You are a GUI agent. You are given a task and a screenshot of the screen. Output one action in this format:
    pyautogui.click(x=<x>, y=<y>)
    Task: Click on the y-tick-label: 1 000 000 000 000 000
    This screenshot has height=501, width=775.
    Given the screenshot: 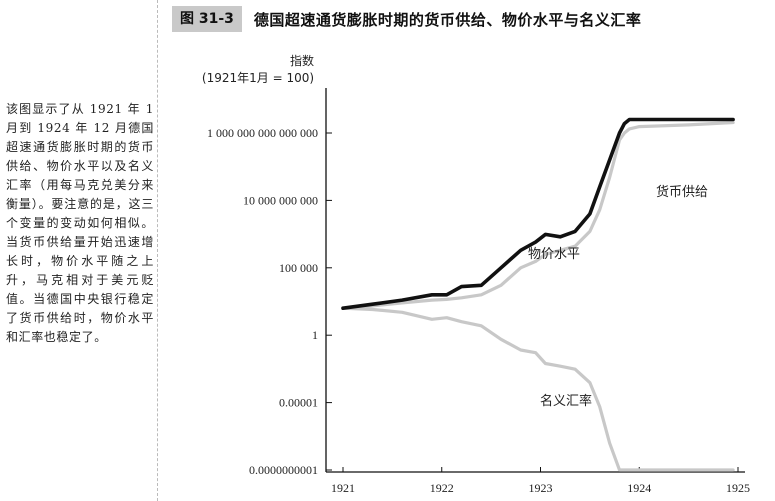 What is the action you would take?
    pyautogui.click(x=262, y=133)
    